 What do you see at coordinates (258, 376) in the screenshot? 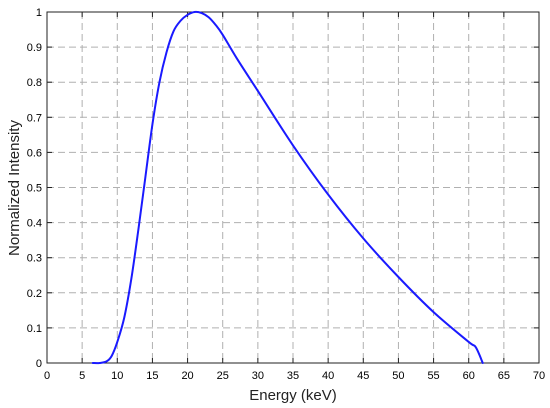
I see `x-tick-label: 30` at bounding box center [258, 376].